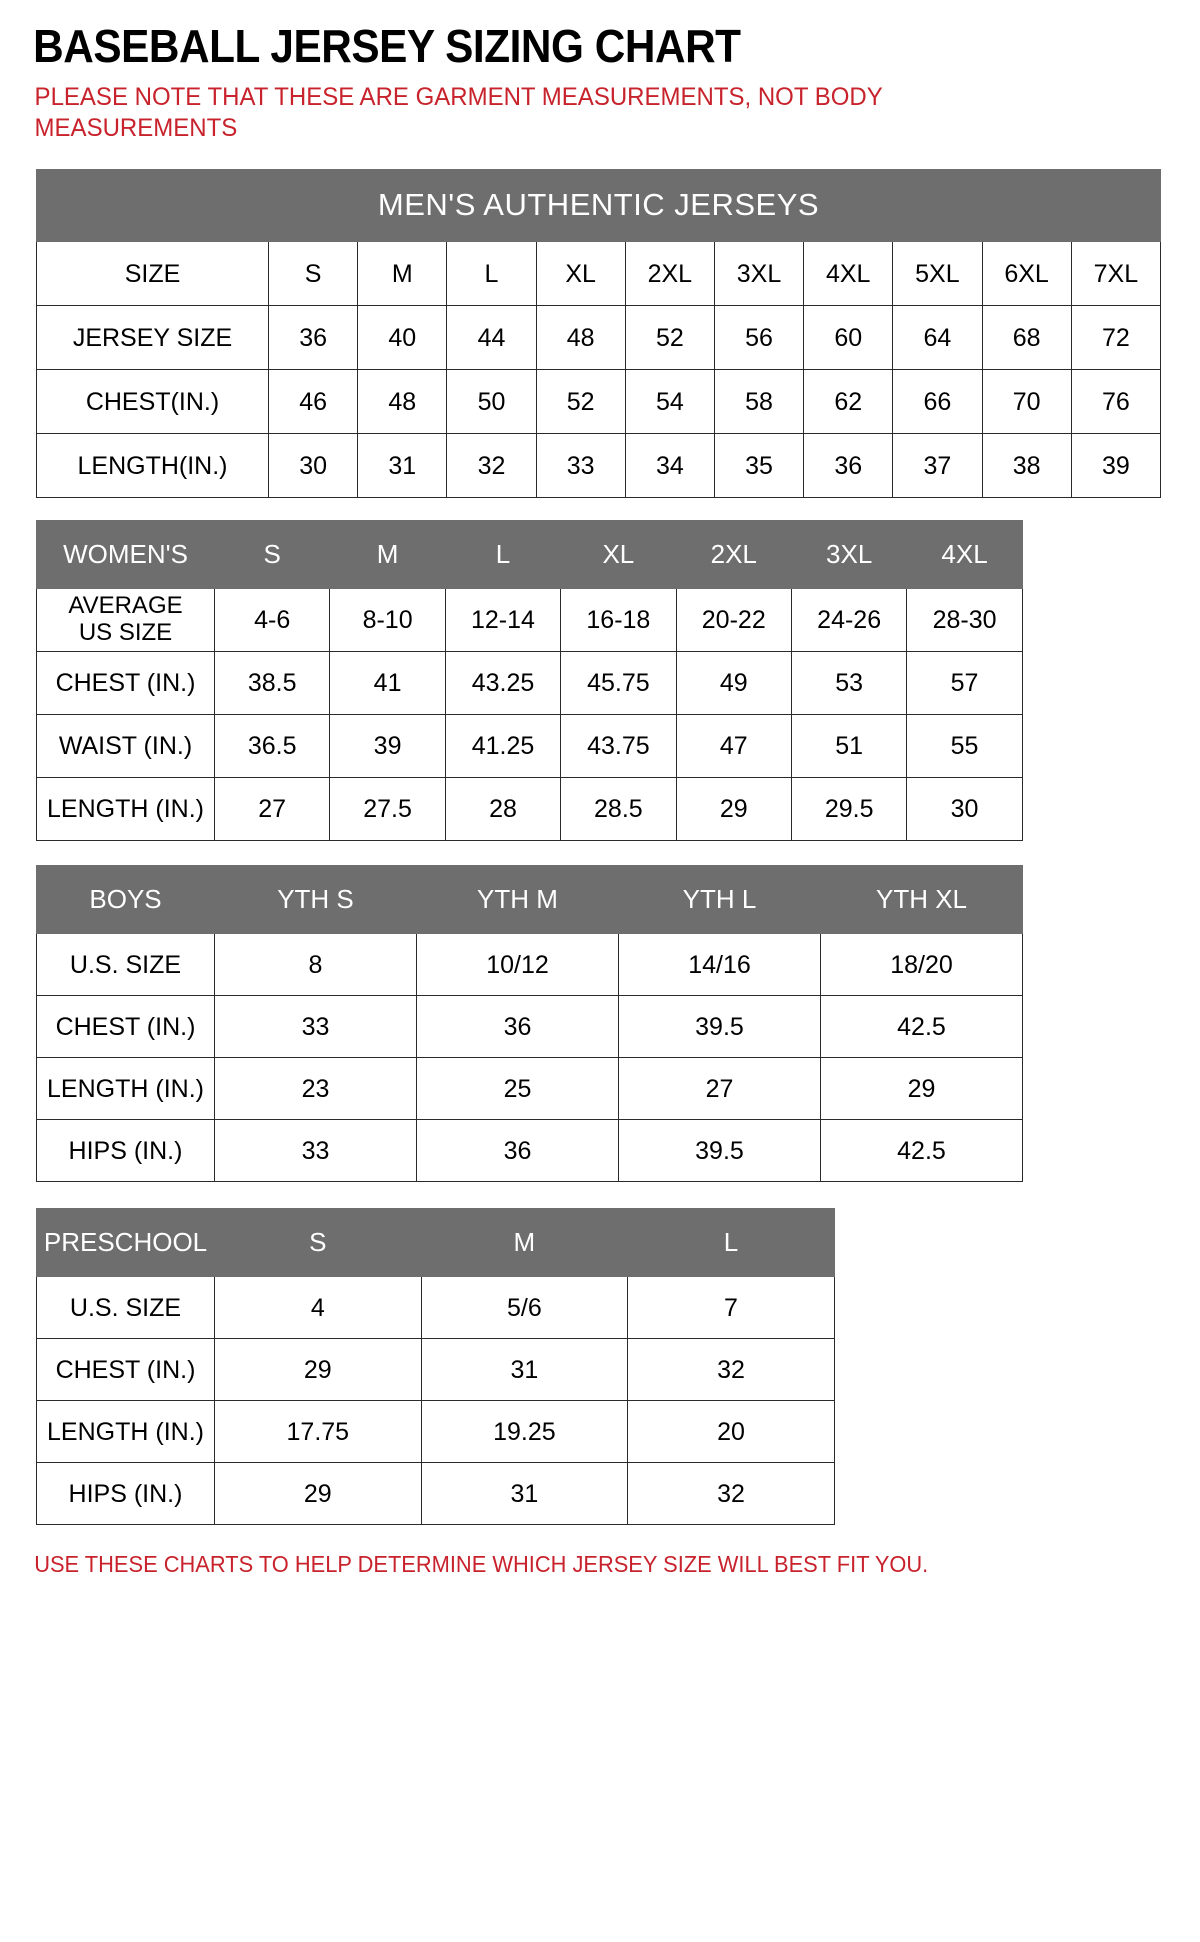  I want to click on mens-cell: 68, so click(1026, 338).